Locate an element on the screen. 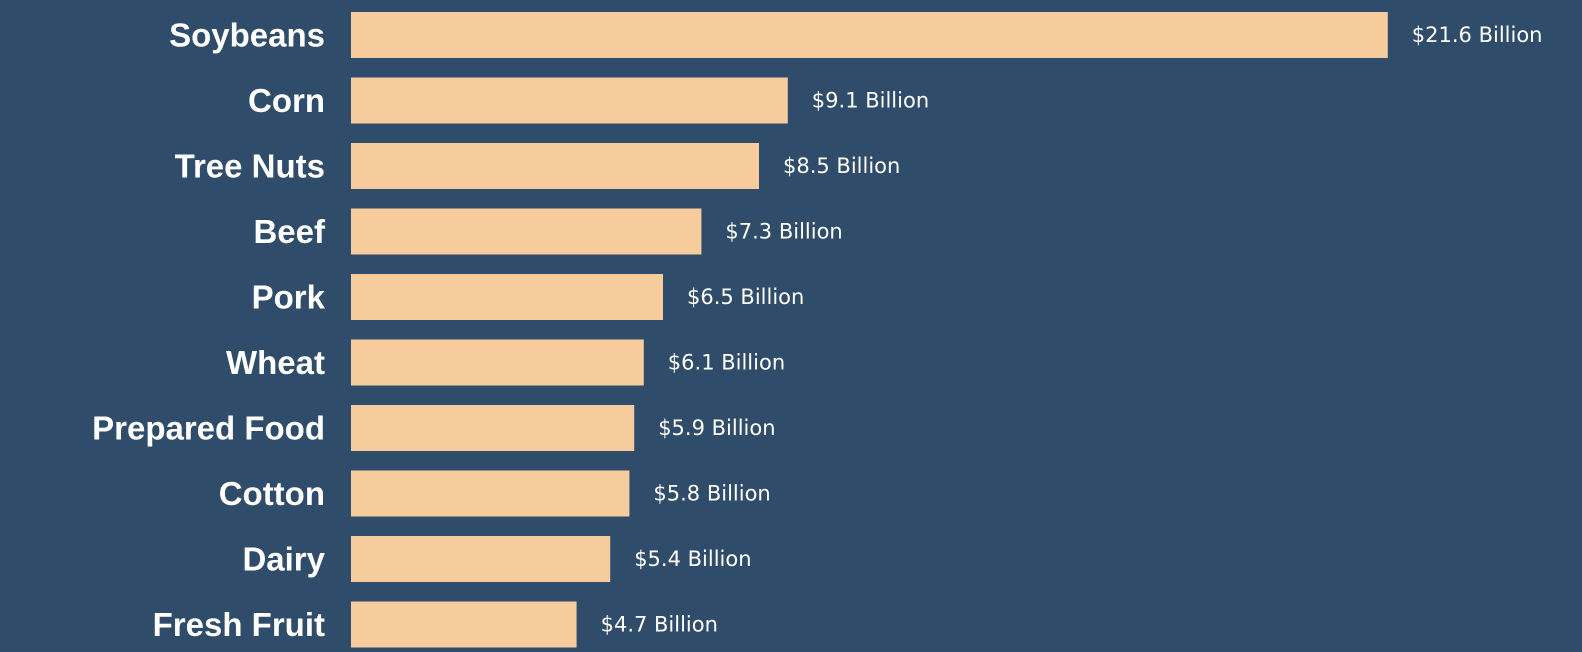  value-label: $4.7 Billion is located at coordinates (659, 625).